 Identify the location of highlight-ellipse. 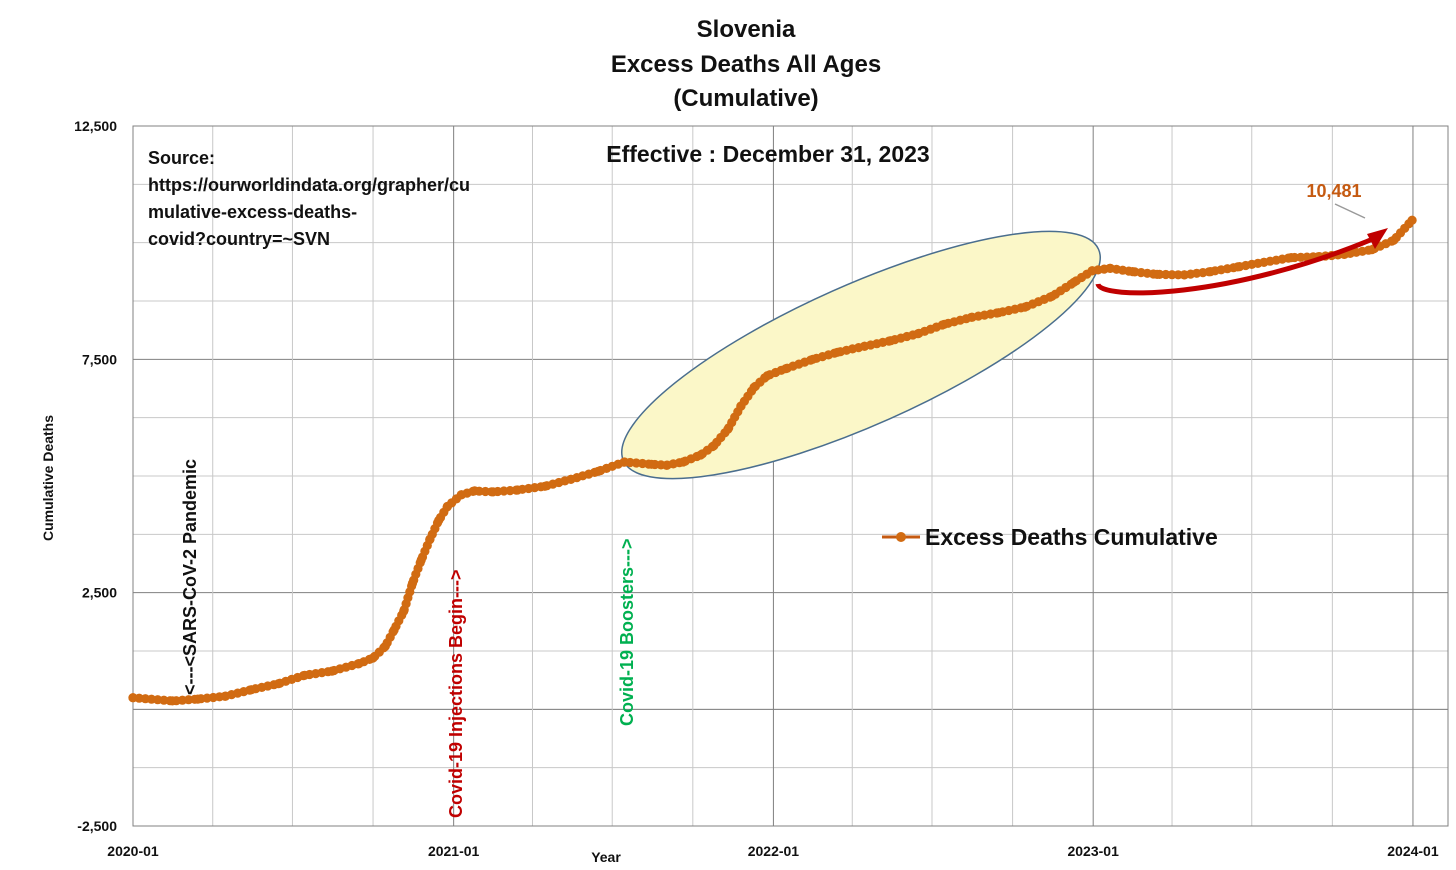
(861, 355).